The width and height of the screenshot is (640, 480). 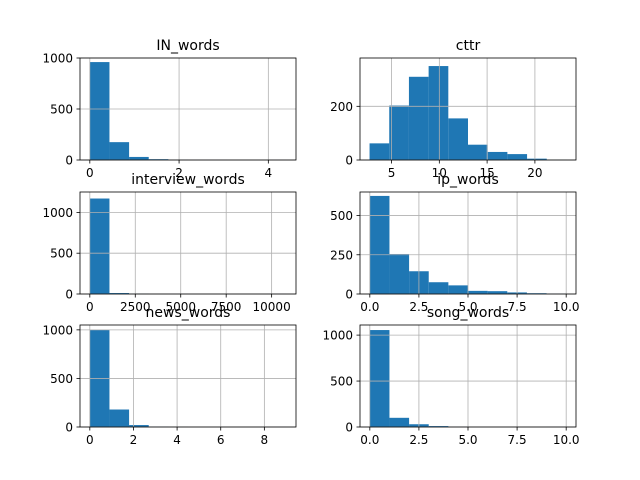 What do you see at coordinates (188, 180) in the screenshot?
I see `subplot-title: interview_words` at bounding box center [188, 180].